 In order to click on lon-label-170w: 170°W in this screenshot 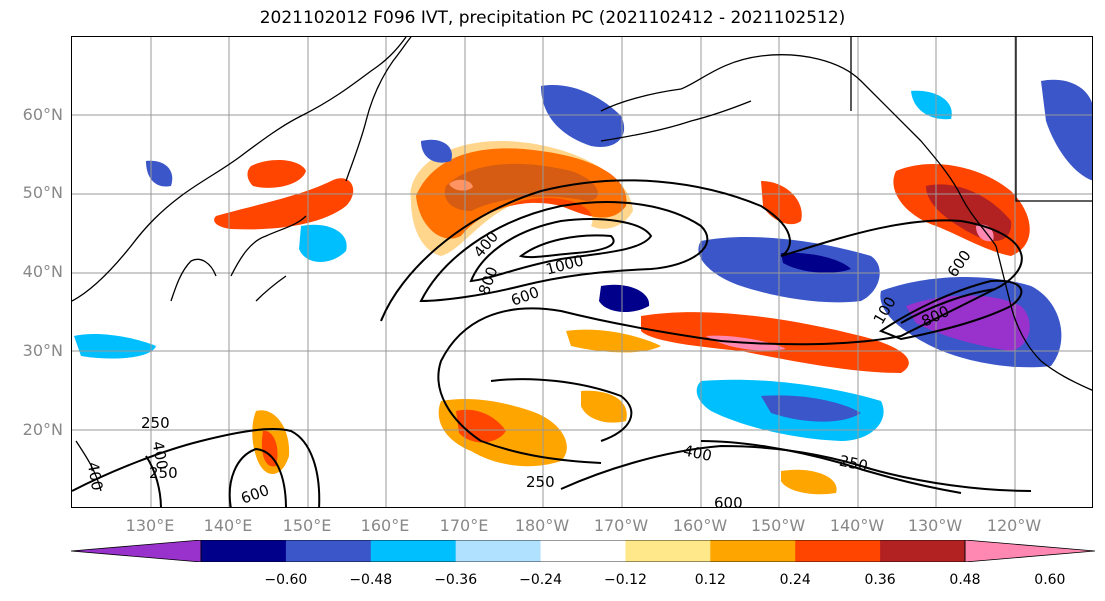, I will do `click(621, 525)`.